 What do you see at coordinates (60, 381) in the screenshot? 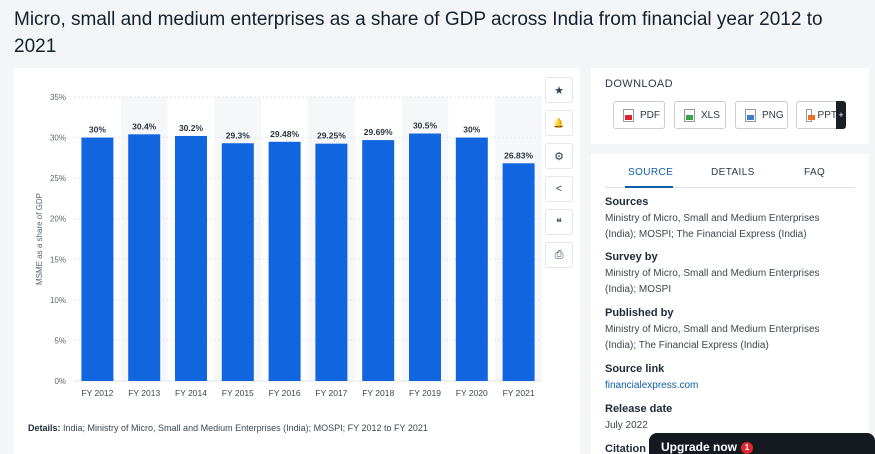
I see `y-tick-label: 0%` at bounding box center [60, 381].